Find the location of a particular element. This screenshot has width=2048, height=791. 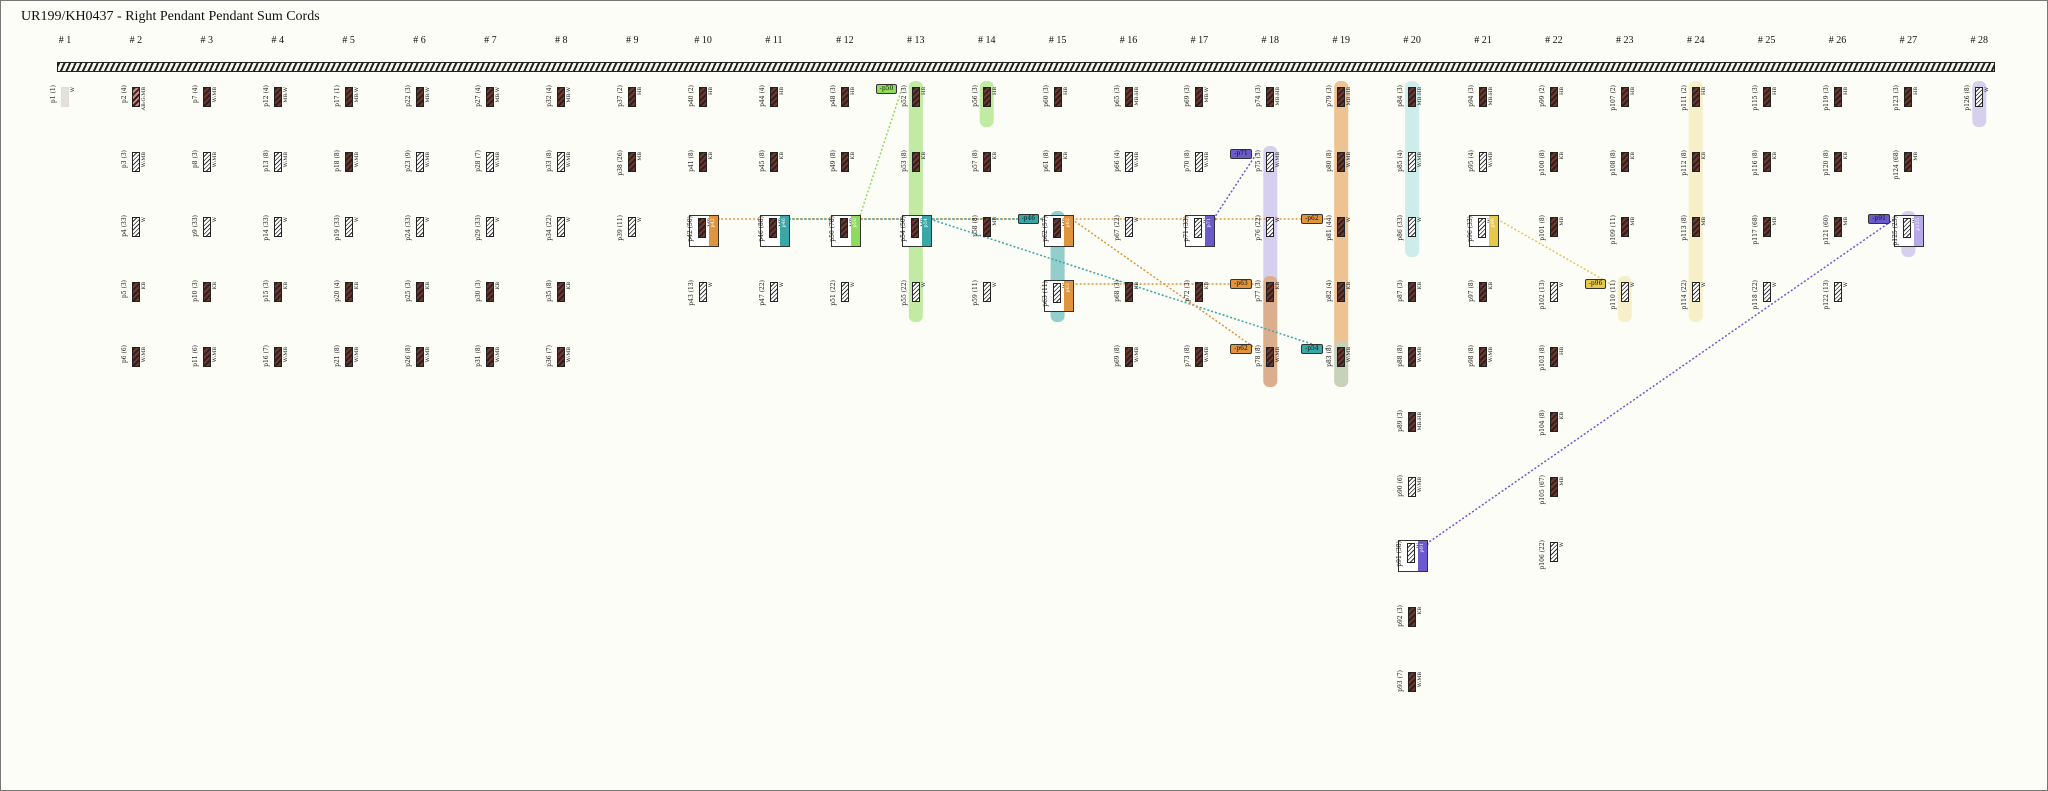

pendant-cord: p106 (22) W is located at coordinates (1554, 556).